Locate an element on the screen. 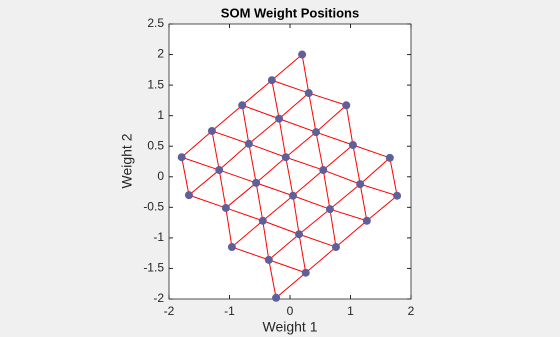  y-tick-label: 2.5 is located at coordinates (155, 23).